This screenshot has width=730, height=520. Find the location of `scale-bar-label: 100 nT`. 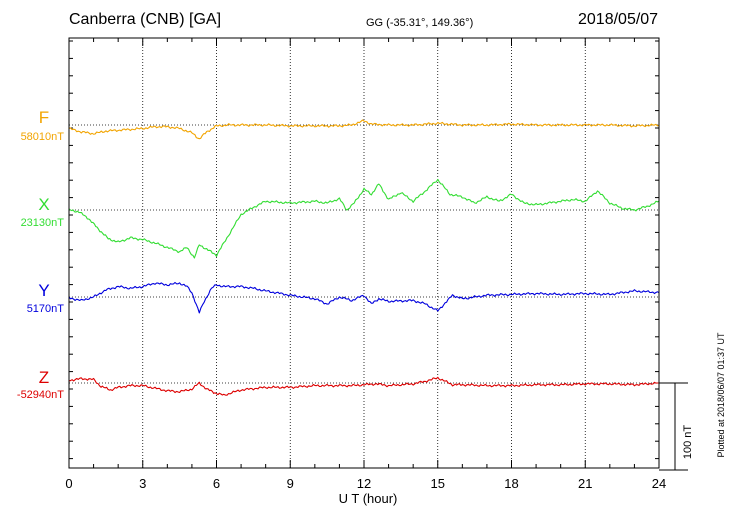

scale-bar-label: 100 nT is located at coordinates (688, 442).